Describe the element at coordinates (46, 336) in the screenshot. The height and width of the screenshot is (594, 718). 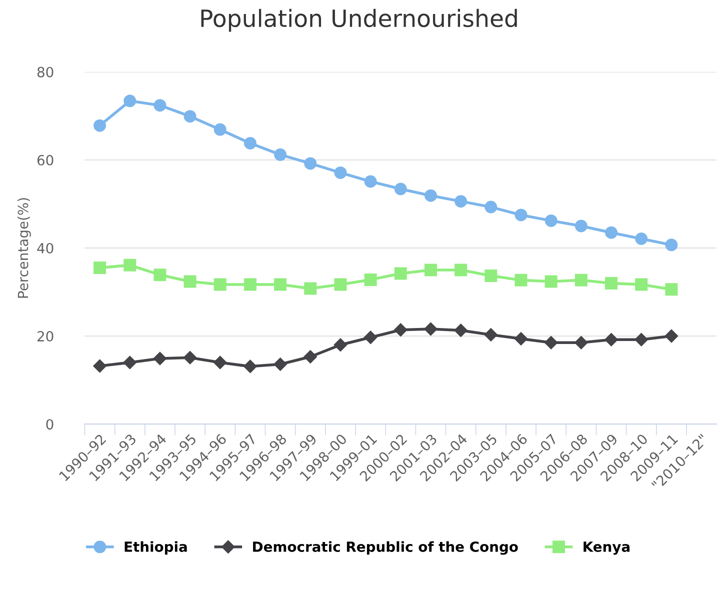
I see `y-tick-label: 20` at that location.